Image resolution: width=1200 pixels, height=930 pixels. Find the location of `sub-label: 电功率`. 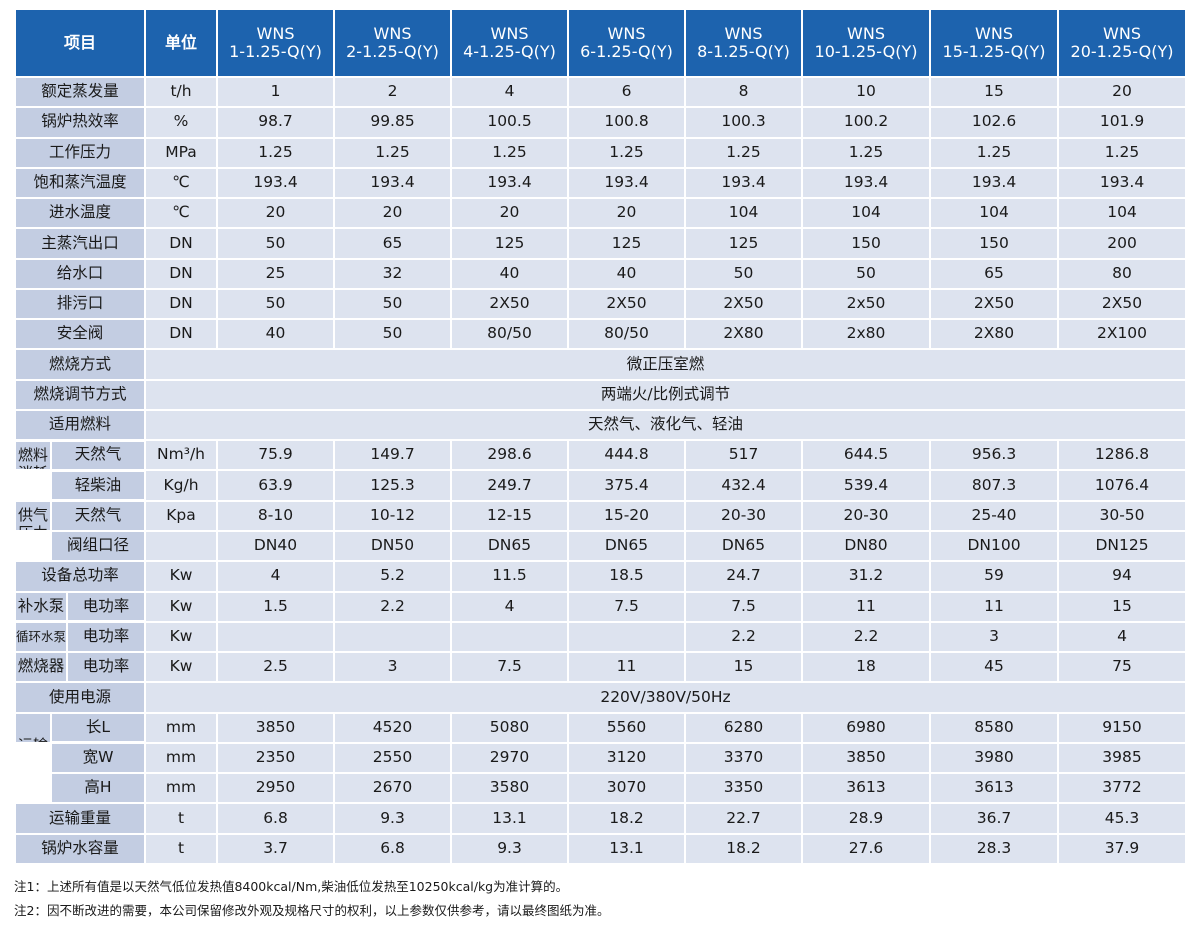

sub-label: 电功率 is located at coordinates (106, 606).